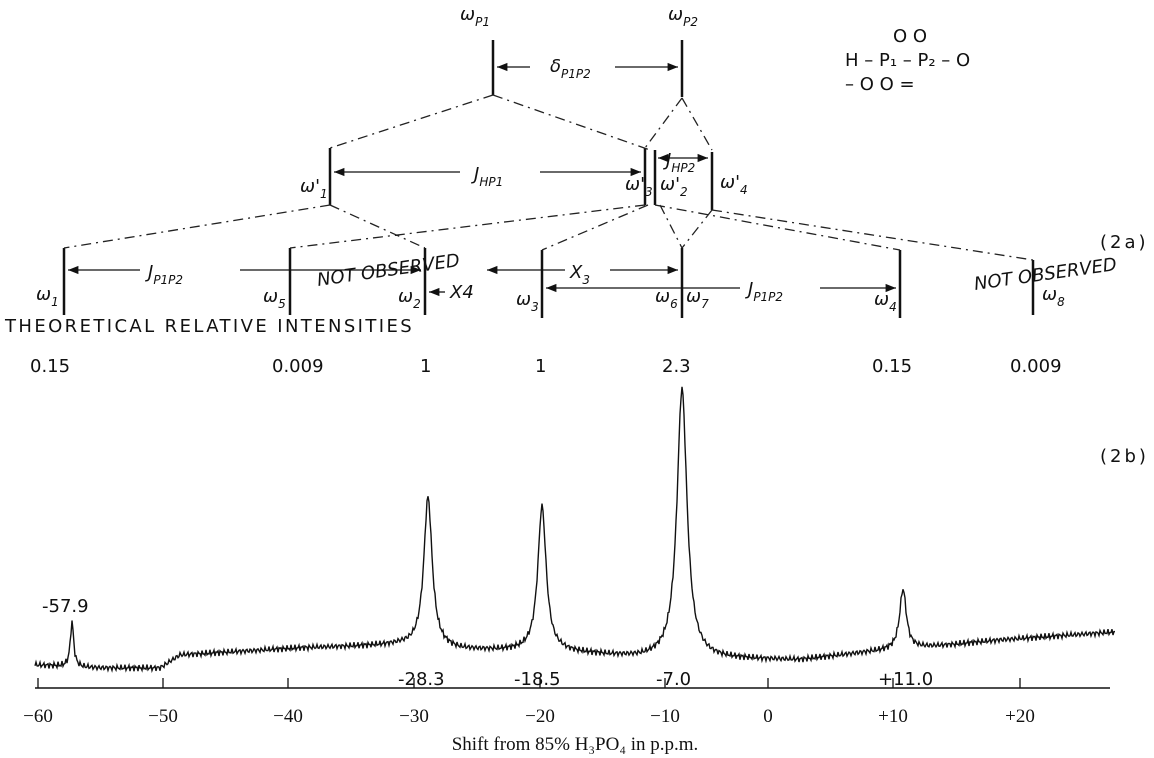 Image resolution: width=1154 pixels, height=758 pixels. I want to click on tick-label: −30, so click(414, 716).